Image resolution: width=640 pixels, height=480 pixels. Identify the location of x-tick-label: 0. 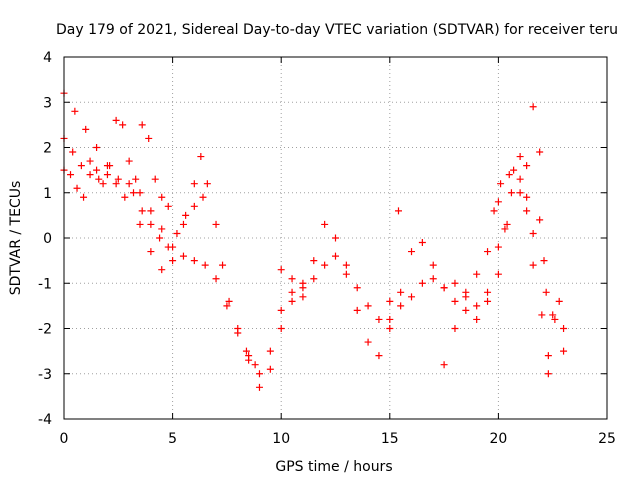
(64, 439).